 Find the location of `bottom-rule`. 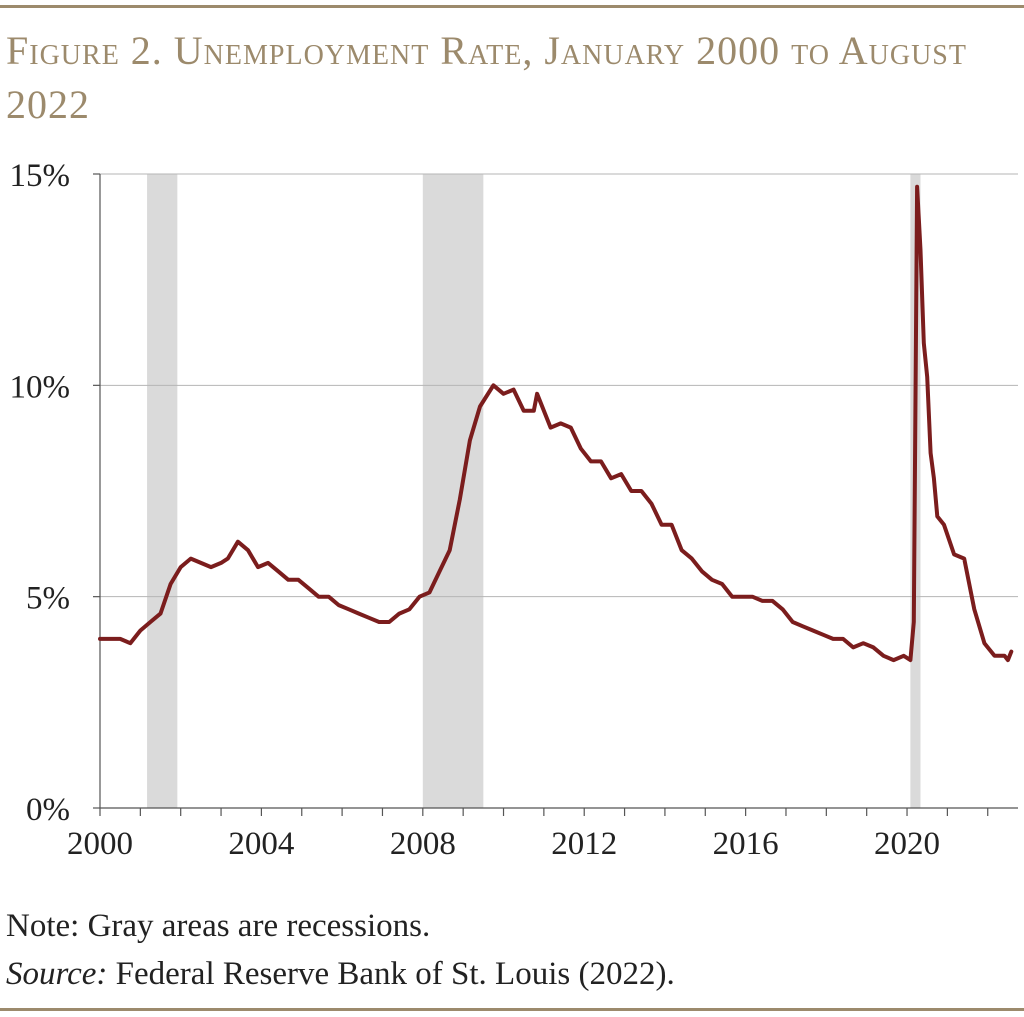

bottom-rule is located at coordinates (512, 1009).